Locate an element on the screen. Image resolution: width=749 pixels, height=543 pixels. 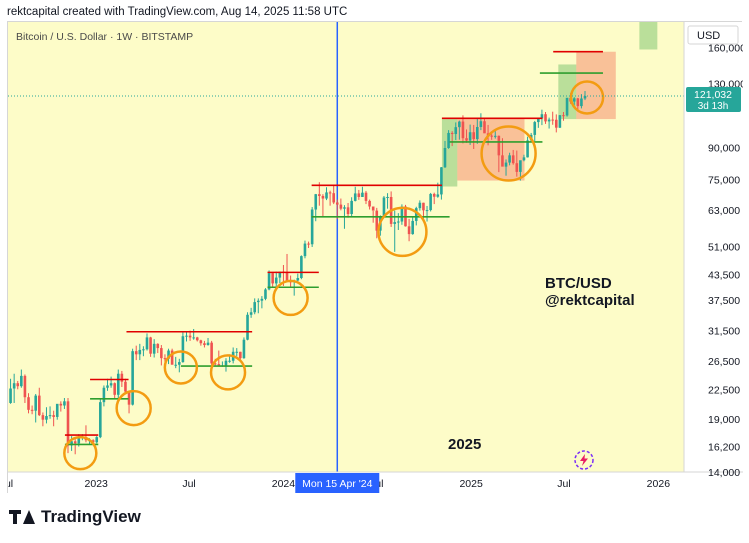
crosshair-date-badge is located at coordinates (337, 483).